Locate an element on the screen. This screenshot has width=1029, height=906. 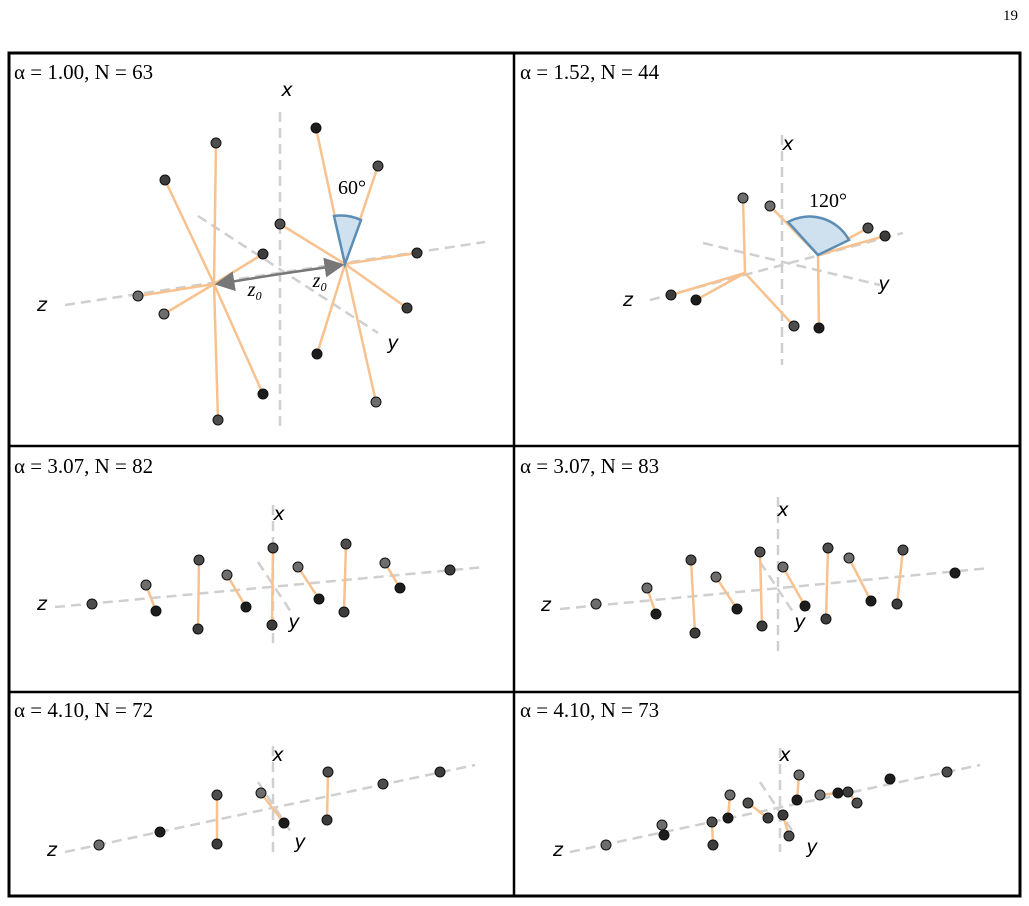
angle-wedge is located at coordinates (347, 241).